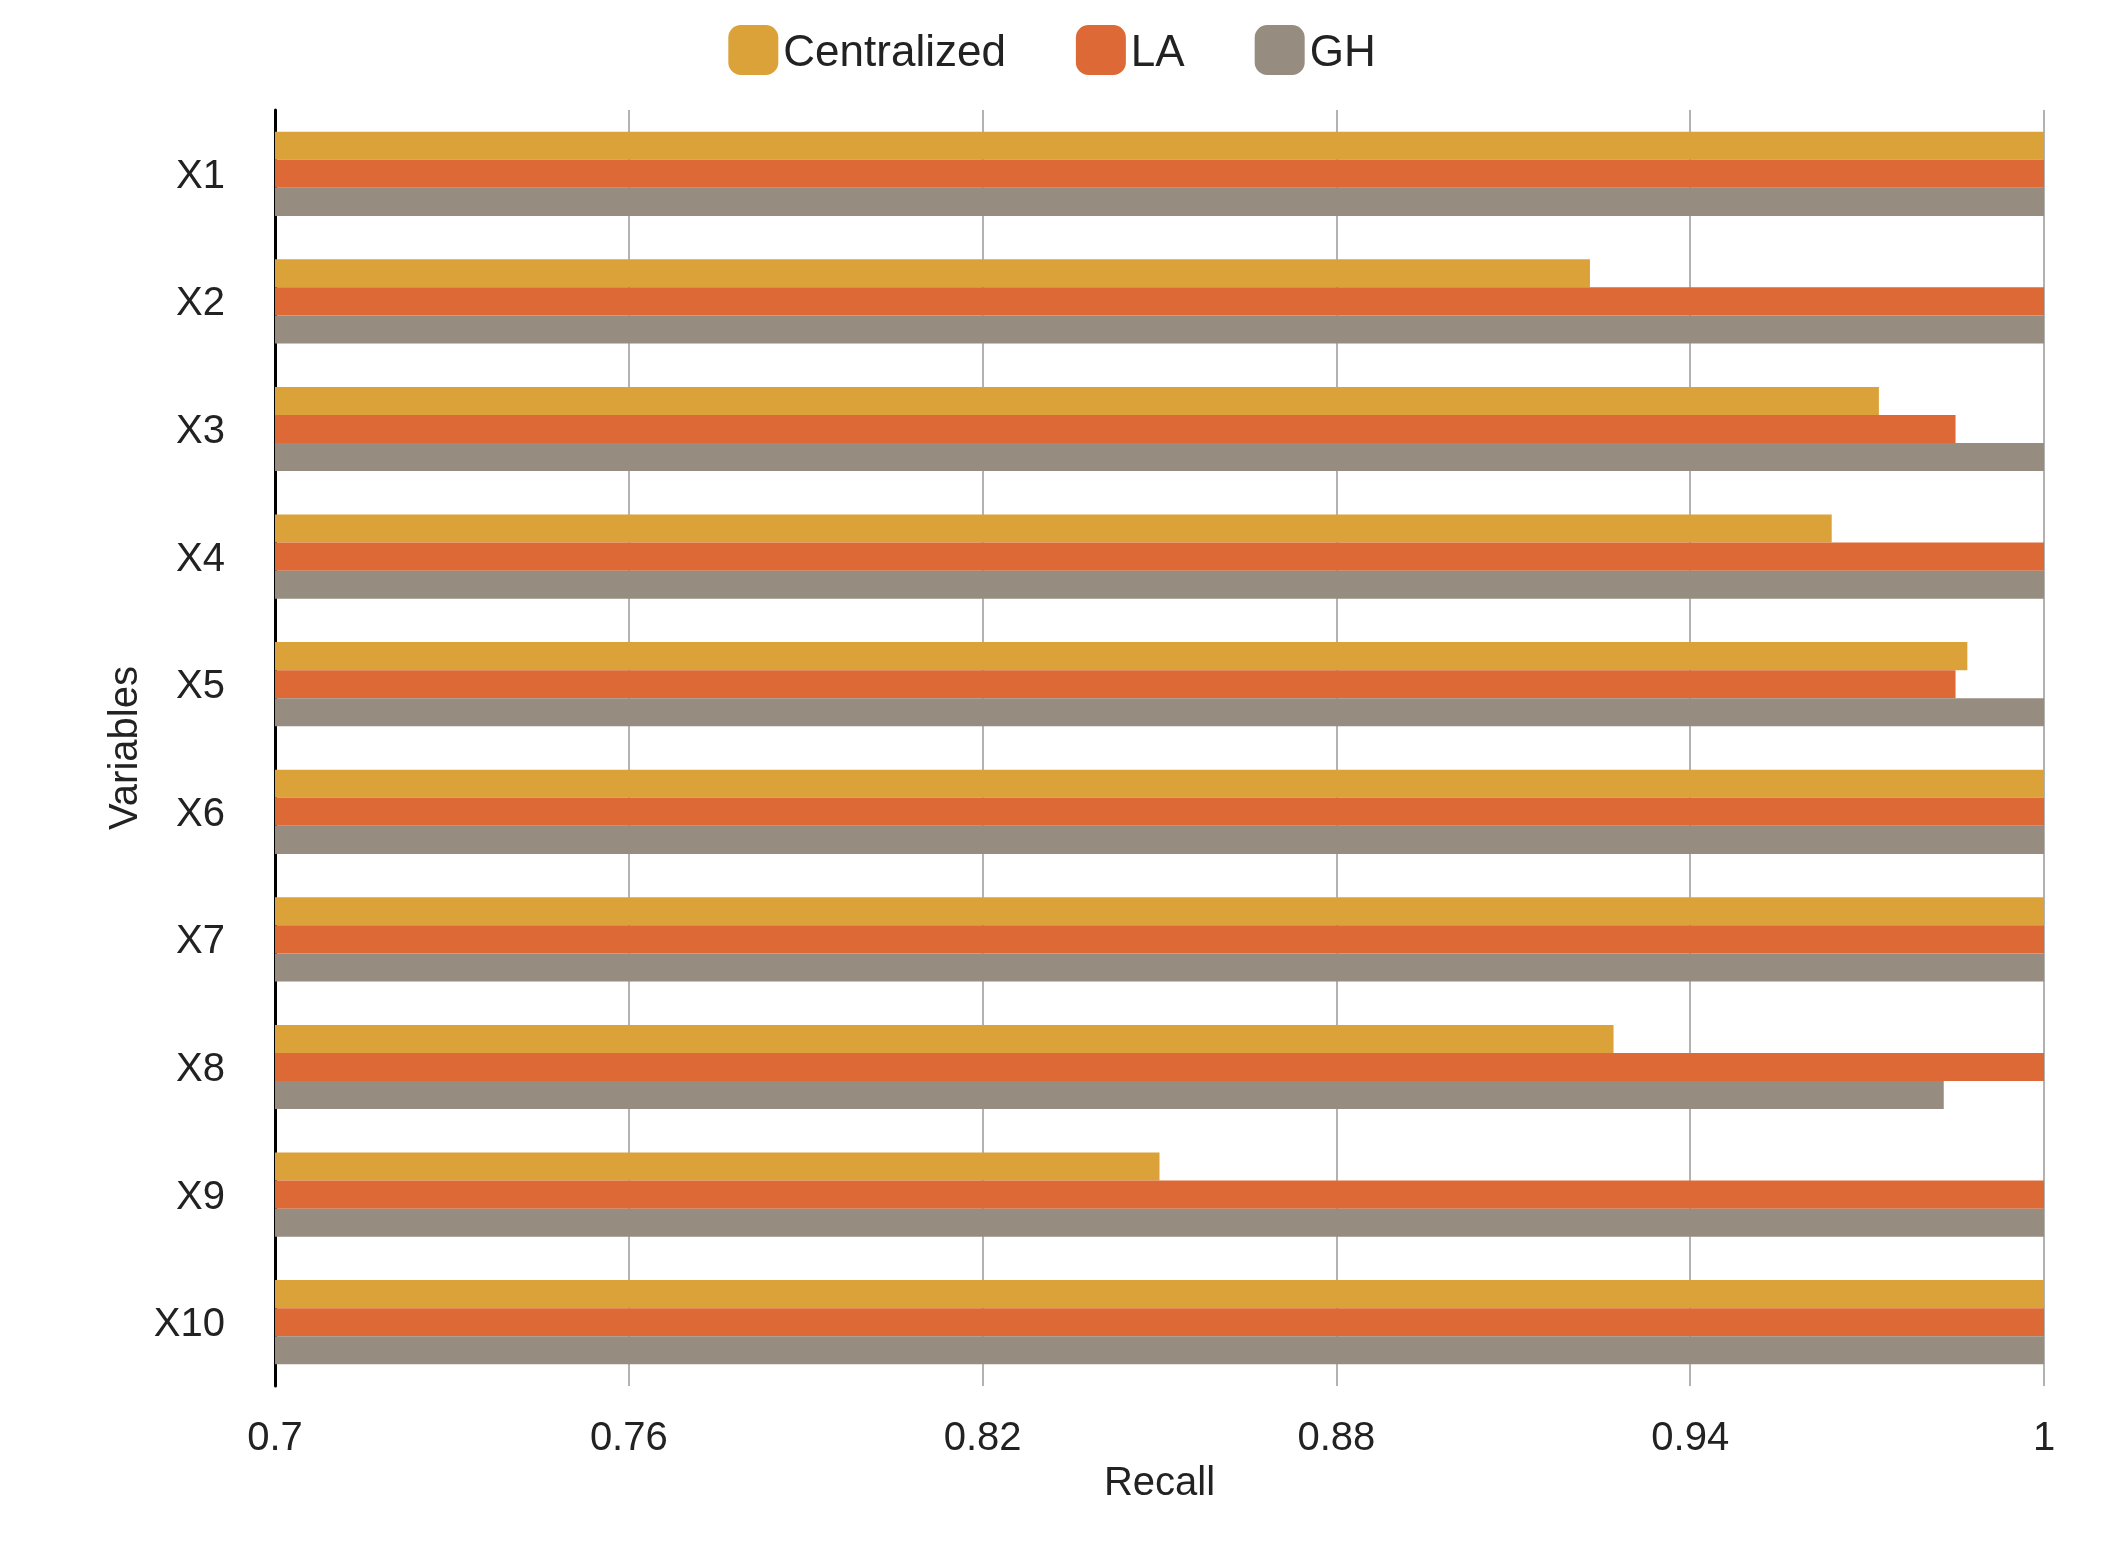 The width and height of the screenshot is (2104, 1556). What do you see at coordinates (200, 811) in the screenshot?
I see `y-tick-label: X6` at bounding box center [200, 811].